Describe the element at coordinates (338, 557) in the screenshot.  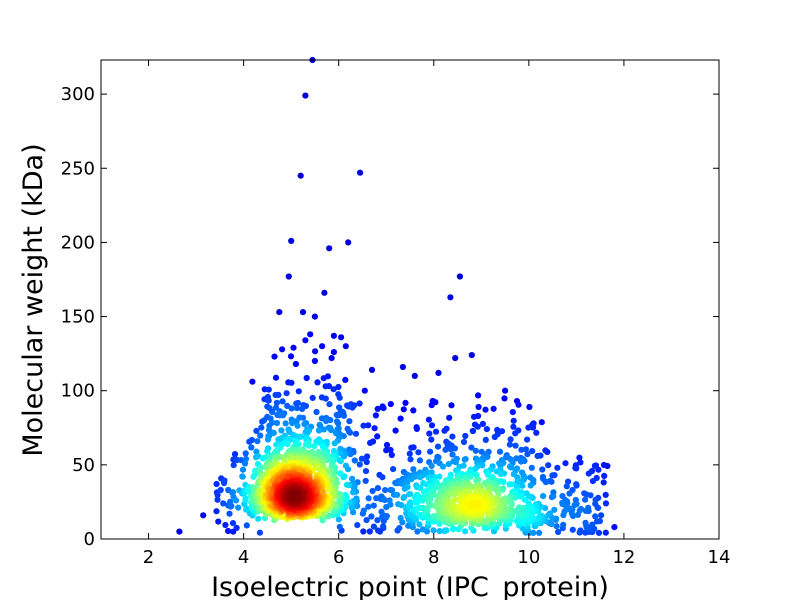
I see `x-tick-label: 6` at that location.